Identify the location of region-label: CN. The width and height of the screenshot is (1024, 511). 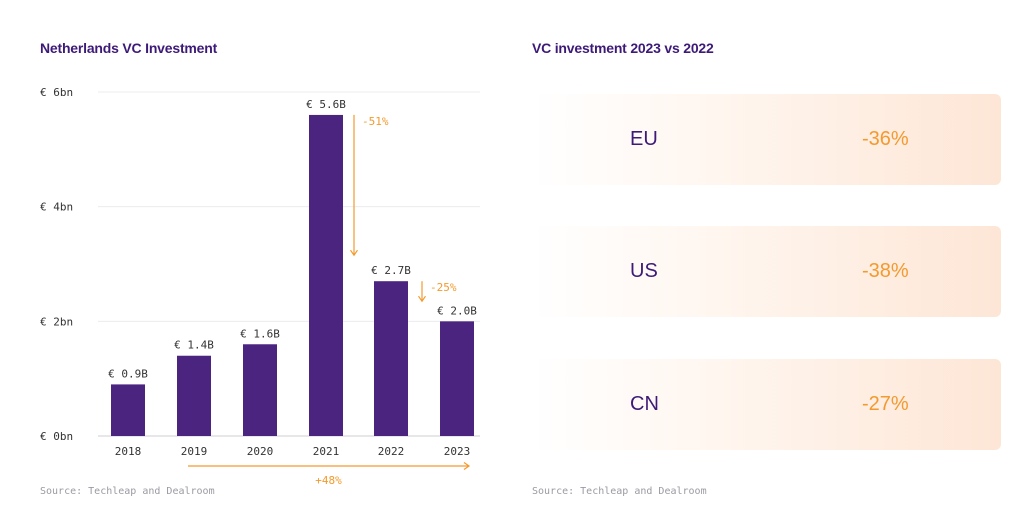
(644, 404).